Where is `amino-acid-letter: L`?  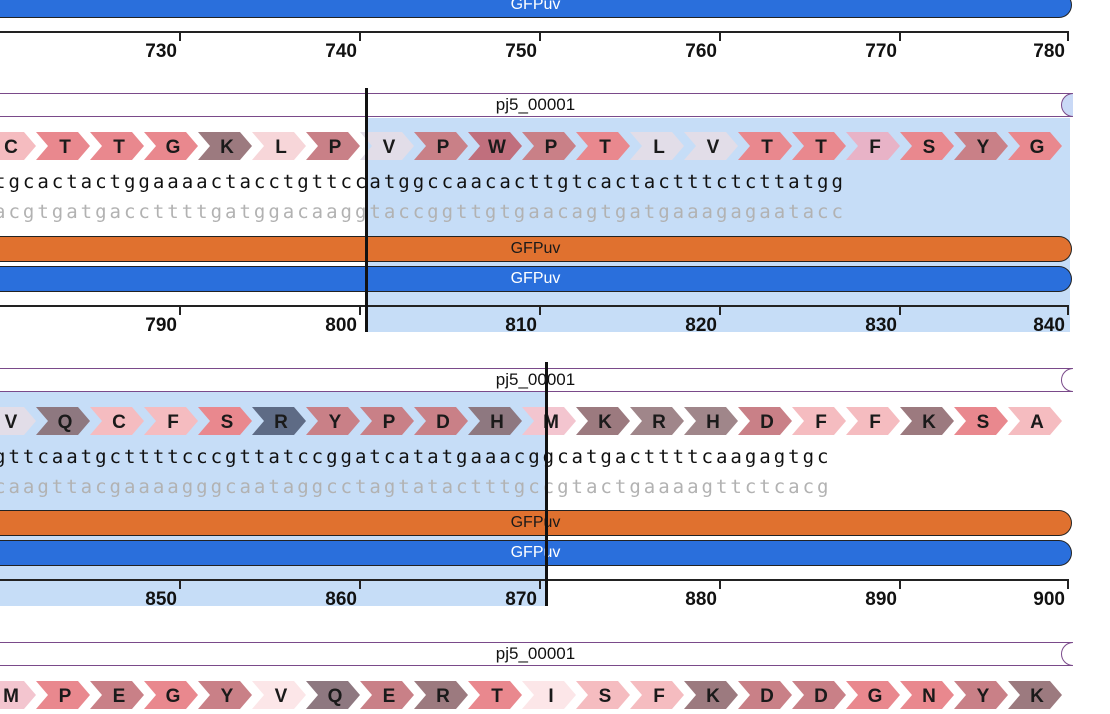 amino-acid-letter: L is located at coordinates (659, 147).